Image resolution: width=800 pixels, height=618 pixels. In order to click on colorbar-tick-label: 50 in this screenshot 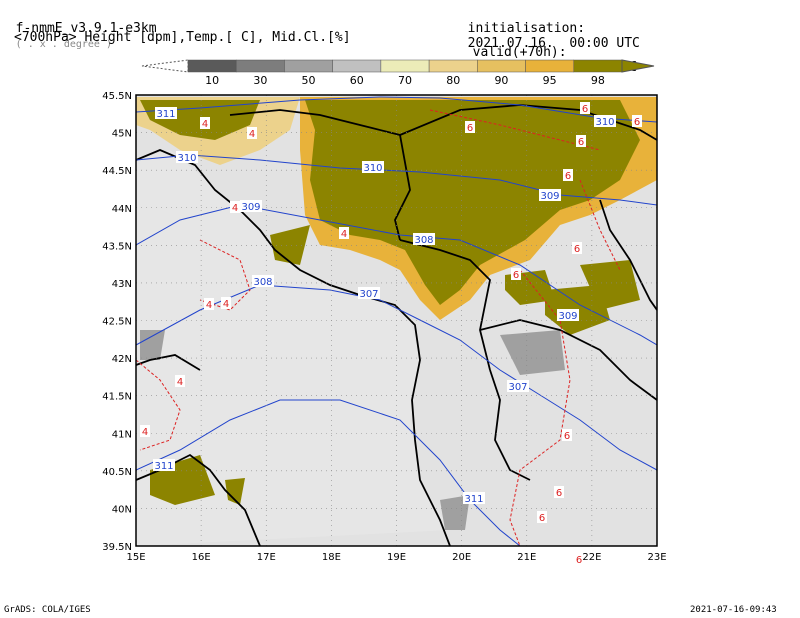, I will do `click(309, 80)`.